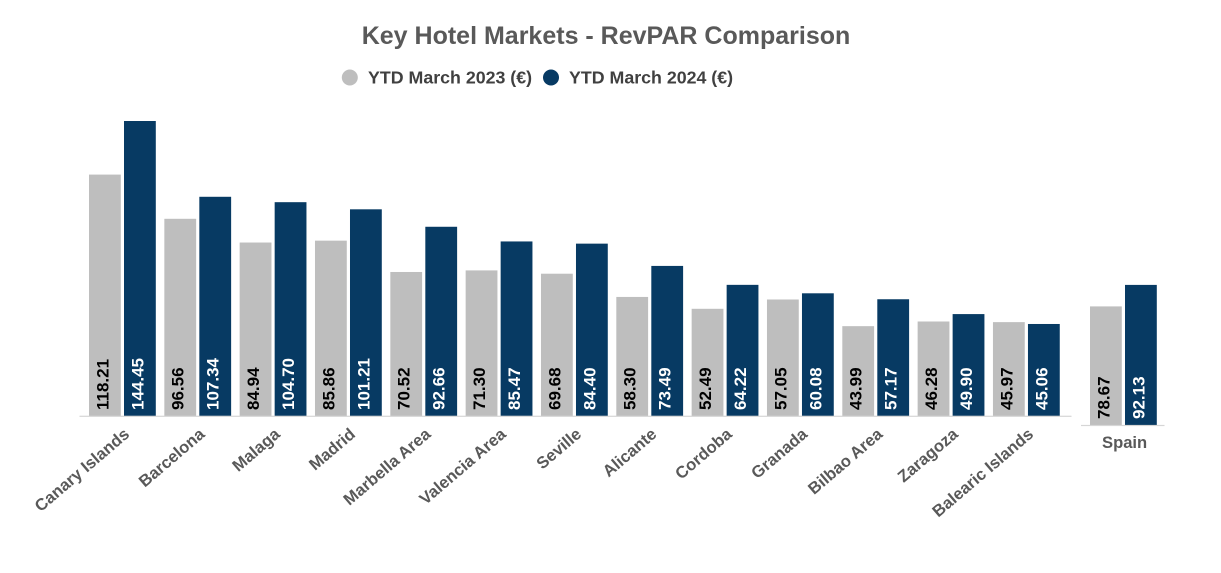  What do you see at coordinates (1041, 388) in the screenshot?
I see `svg-text: 45.06` at bounding box center [1041, 388].